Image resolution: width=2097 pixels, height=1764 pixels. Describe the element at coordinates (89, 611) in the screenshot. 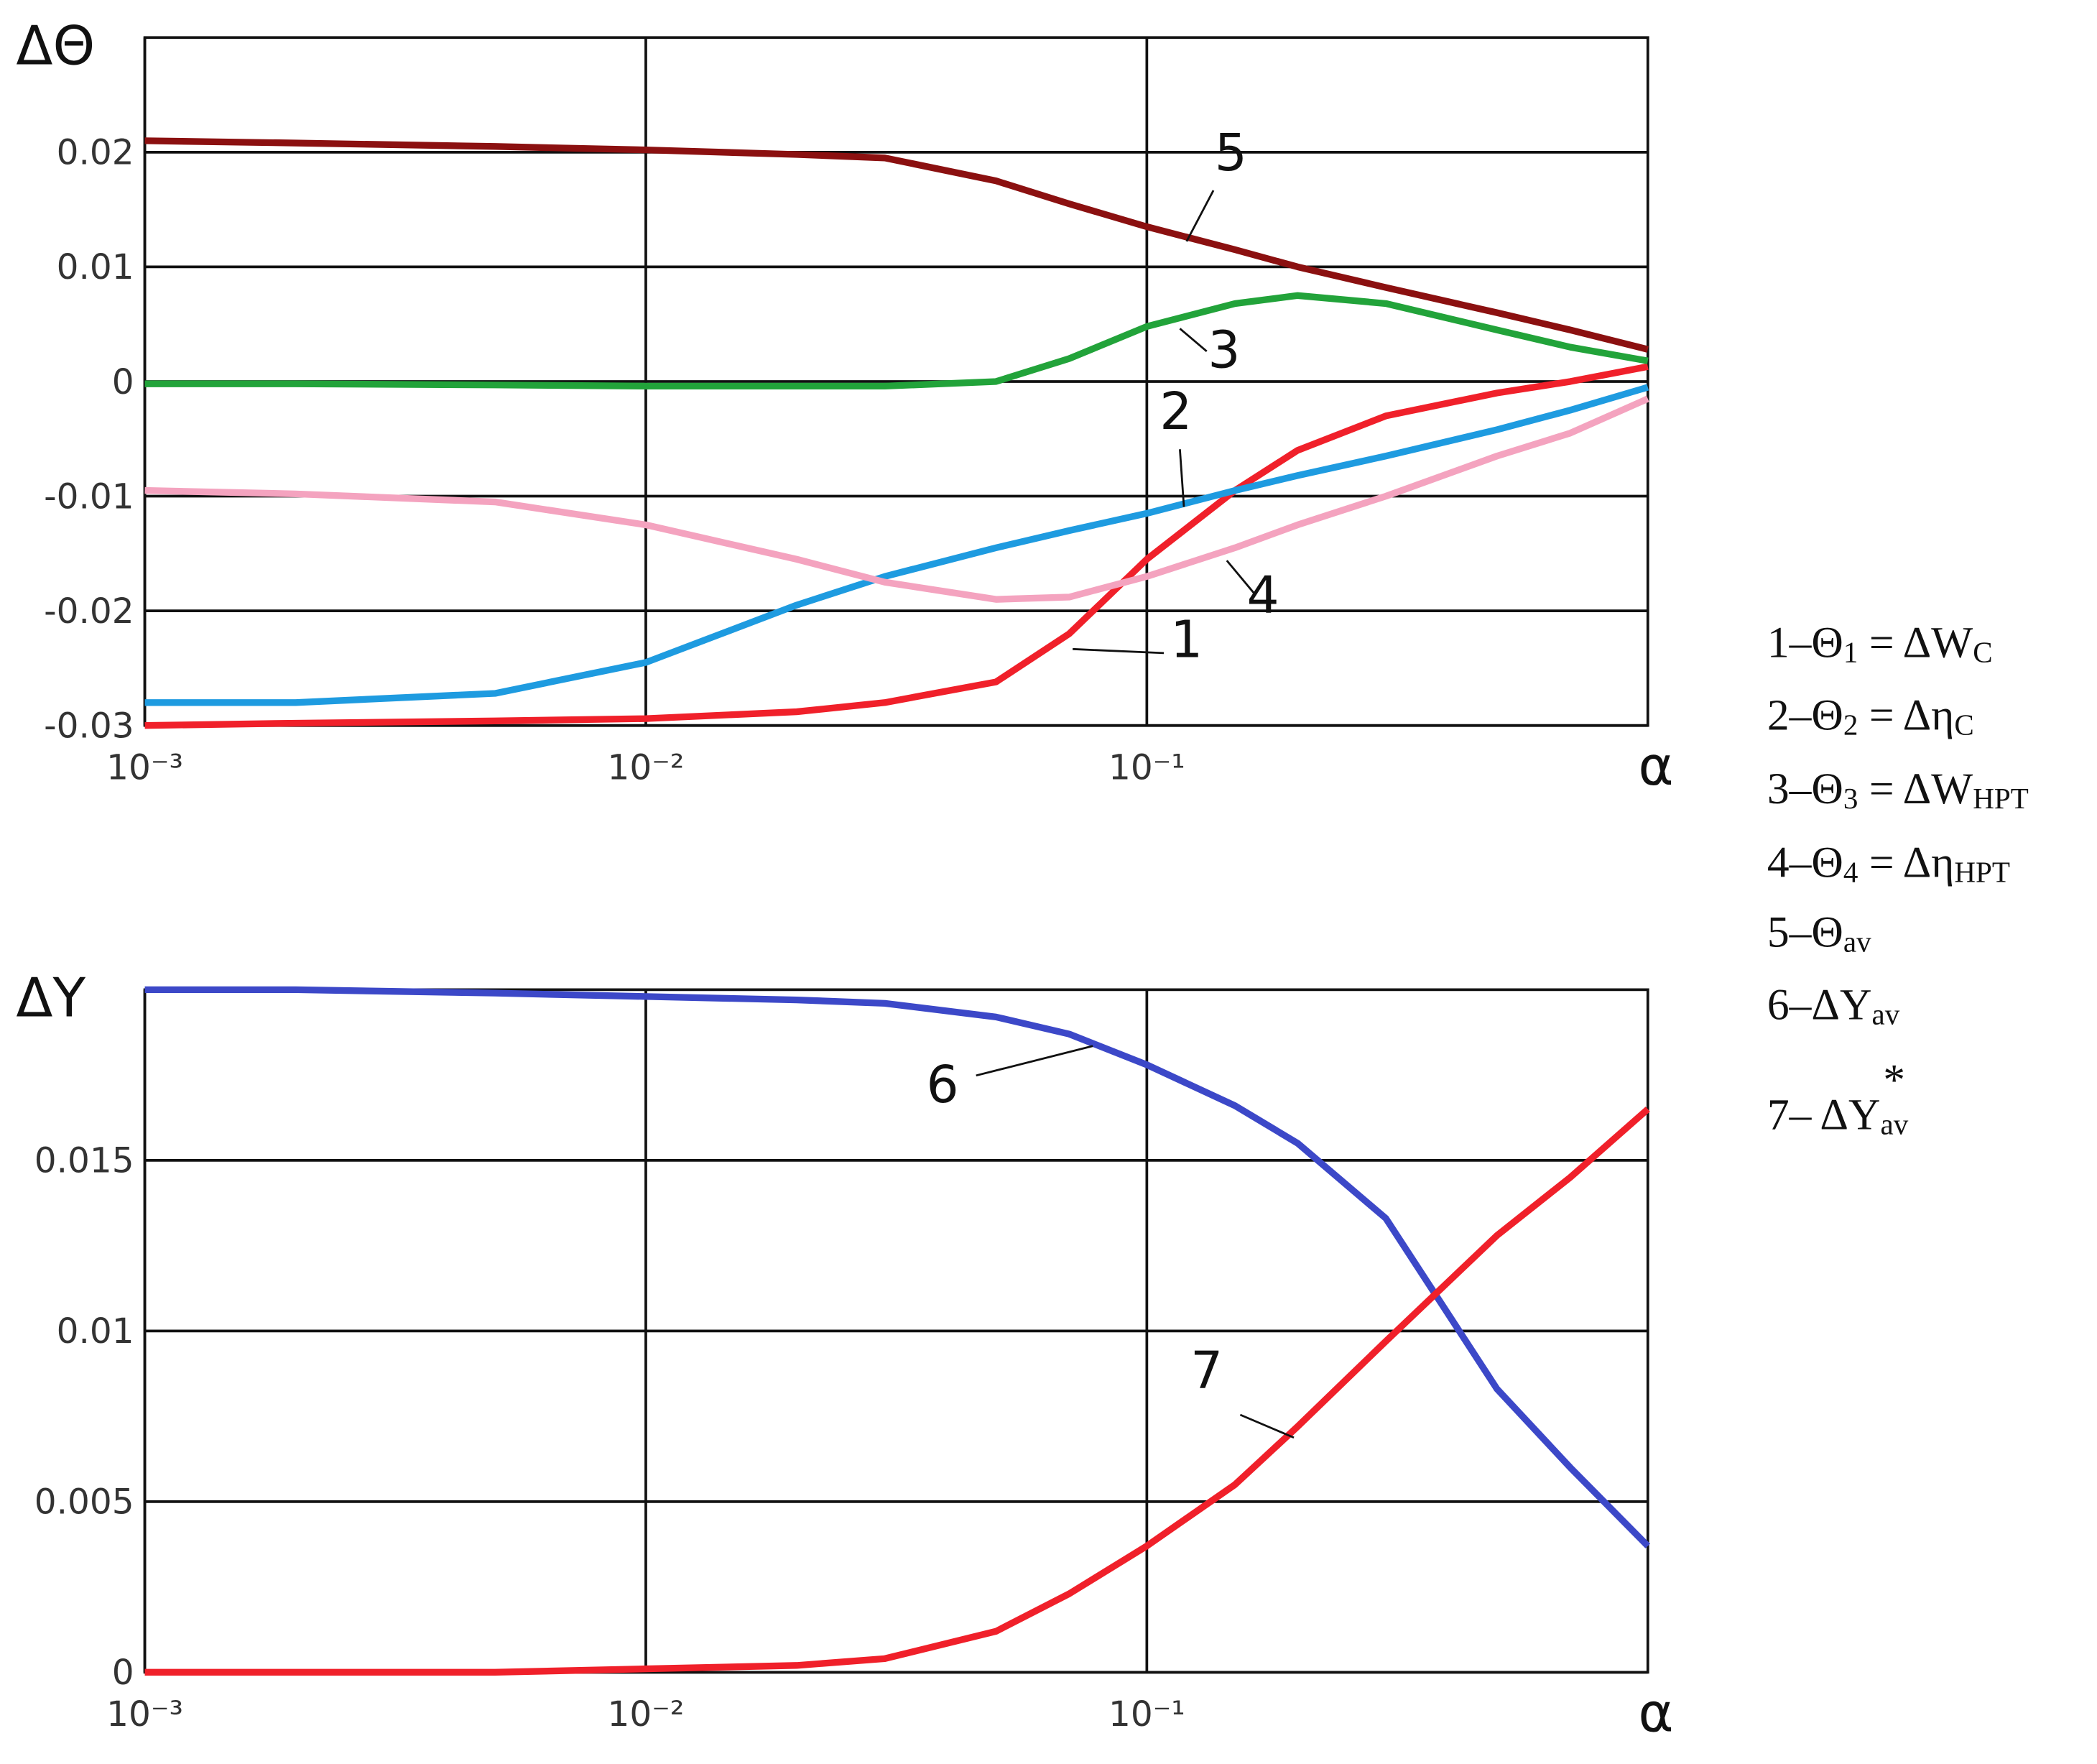

I see `y-tick-label: -0.02` at that location.